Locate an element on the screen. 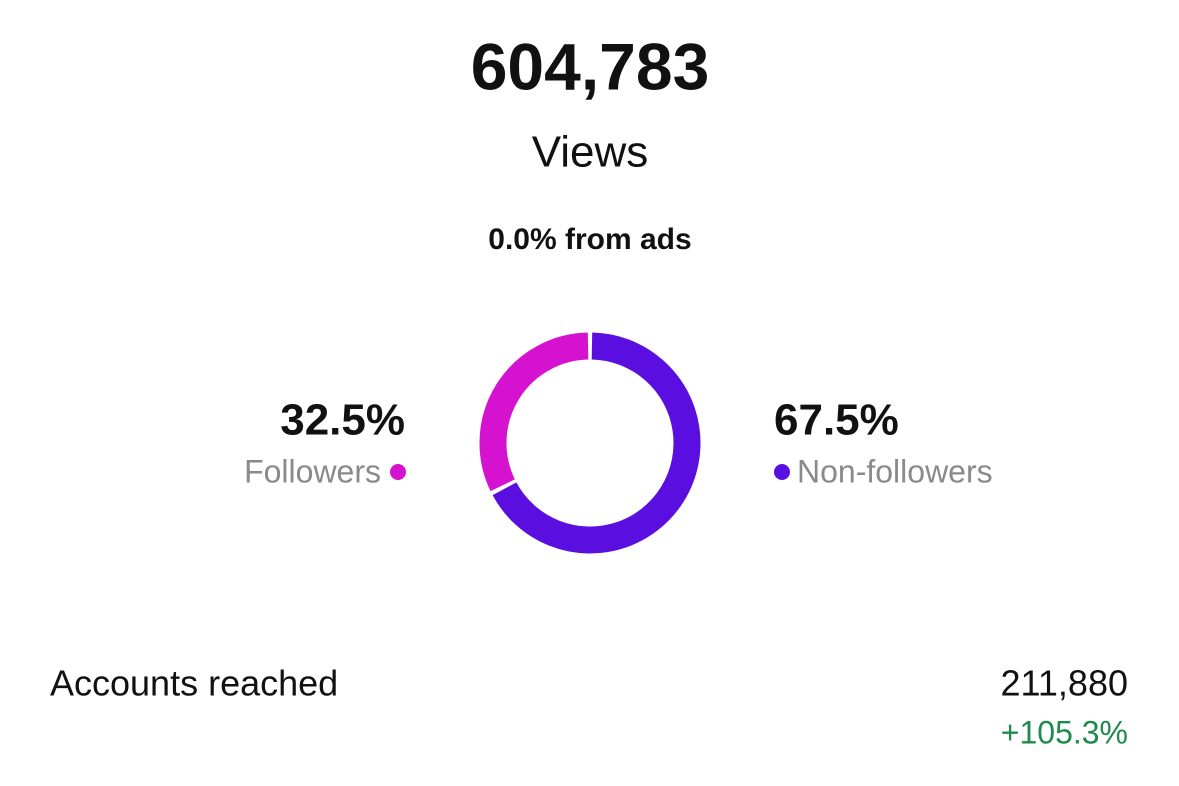  metric-value: 211,880 is located at coordinates (1064, 683).